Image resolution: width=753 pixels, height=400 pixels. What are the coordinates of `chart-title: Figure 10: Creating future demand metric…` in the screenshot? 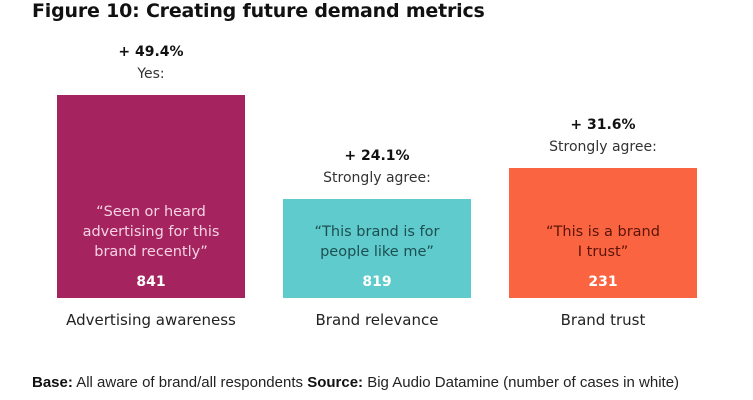 It's located at (258, 11).